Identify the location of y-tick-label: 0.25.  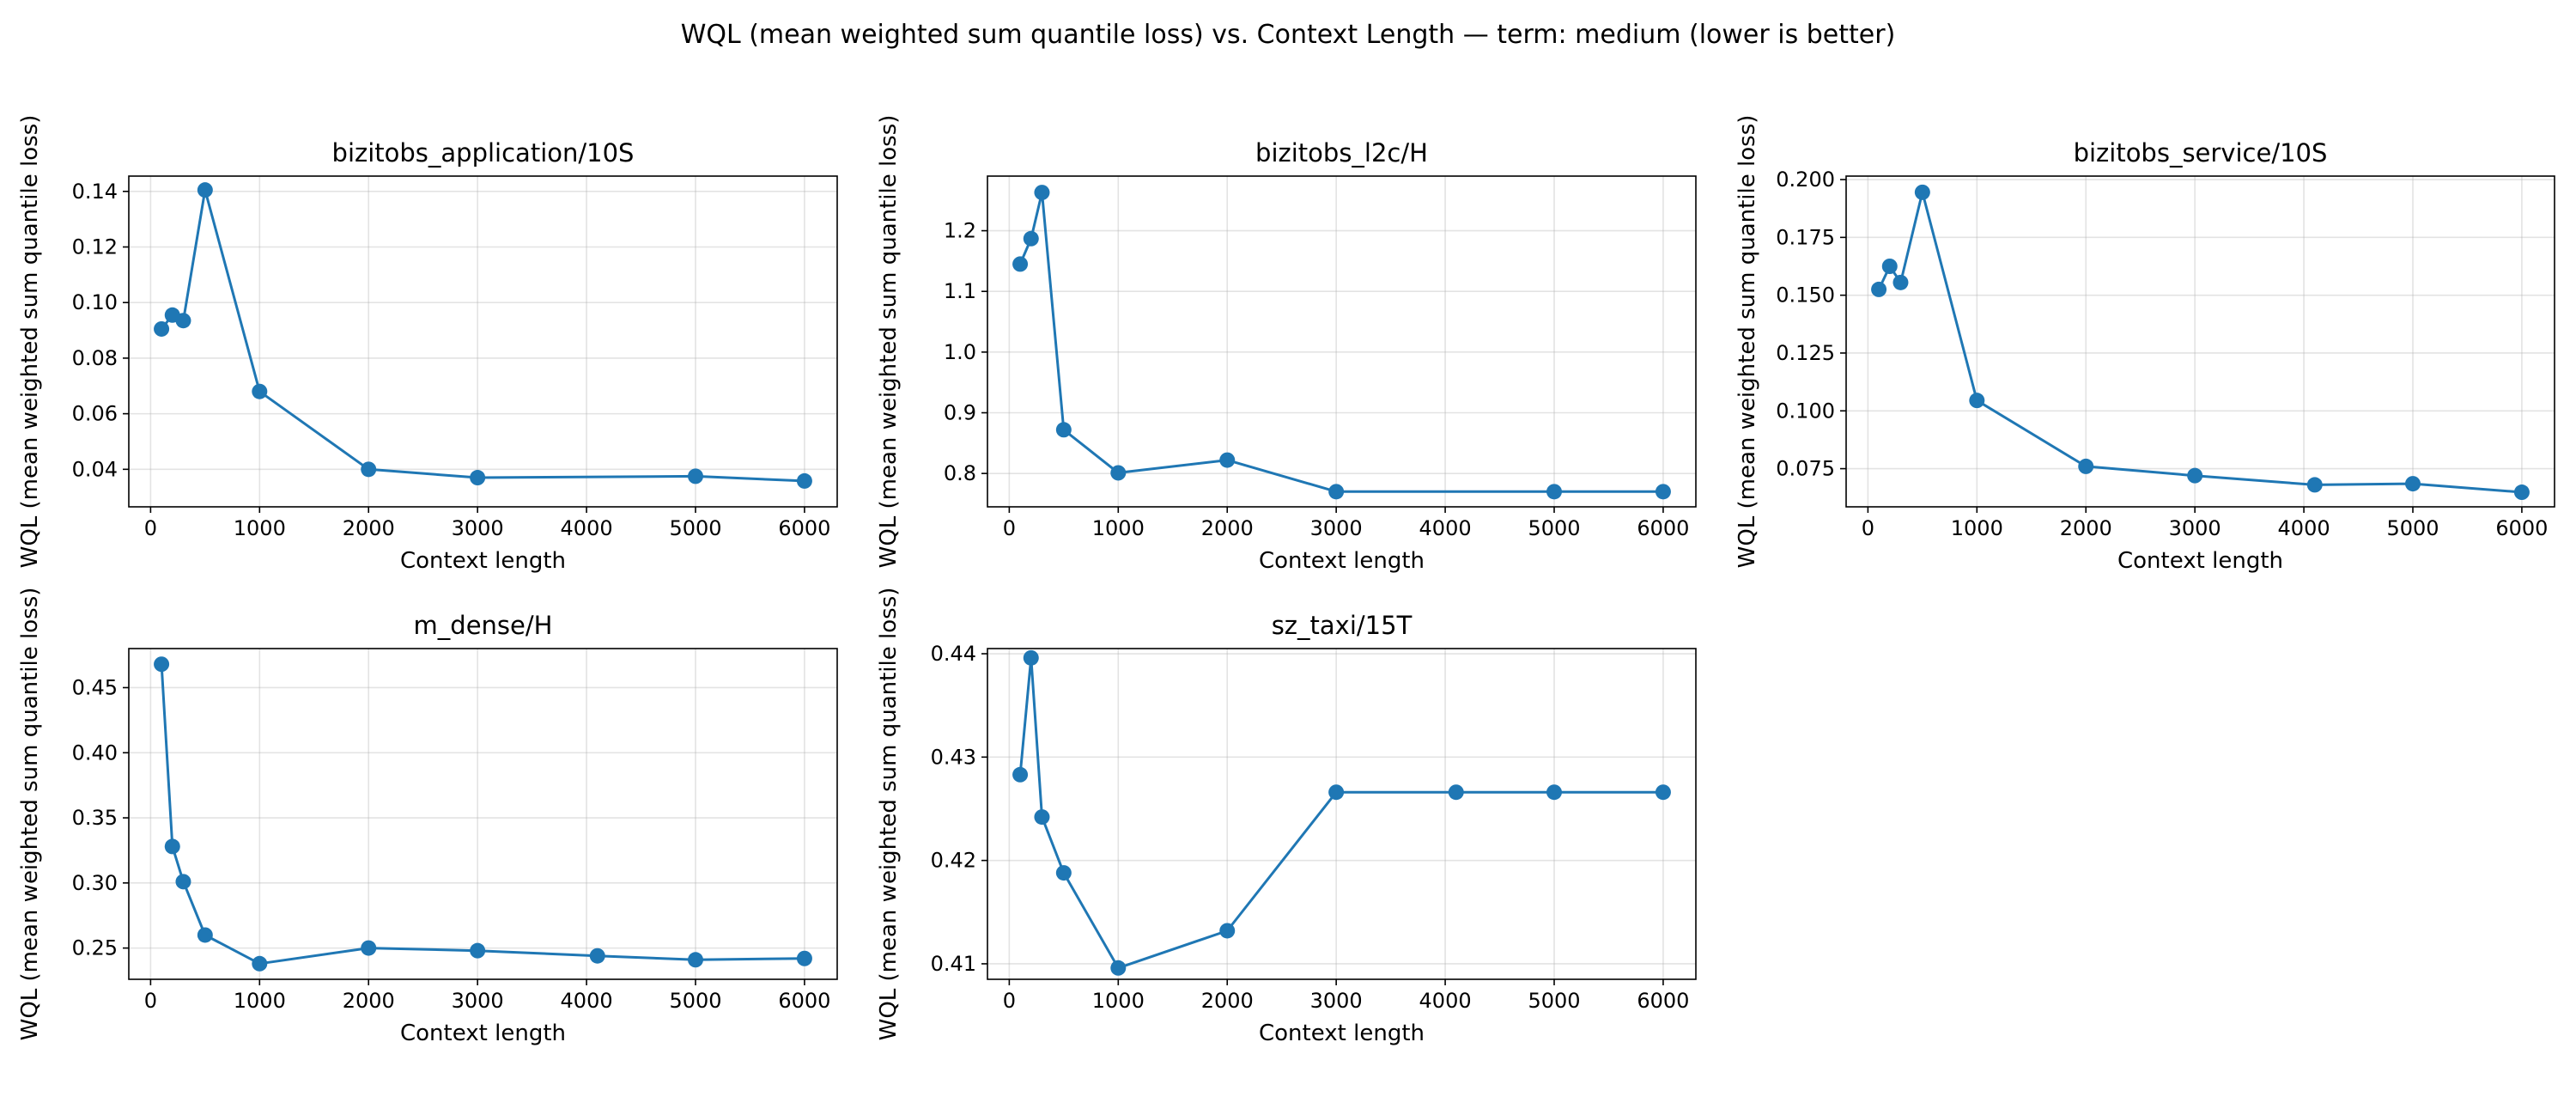
(95, 948).